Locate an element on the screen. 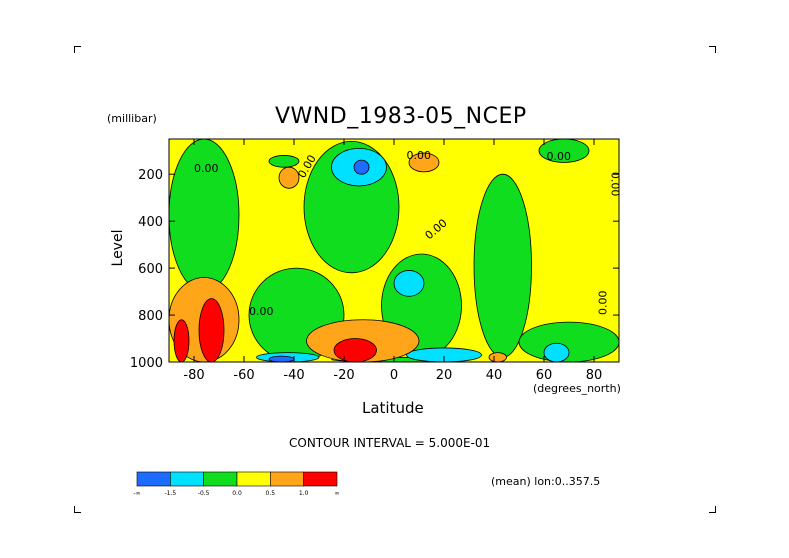  crop-mark-top-right is located at coordinates (712, 49).